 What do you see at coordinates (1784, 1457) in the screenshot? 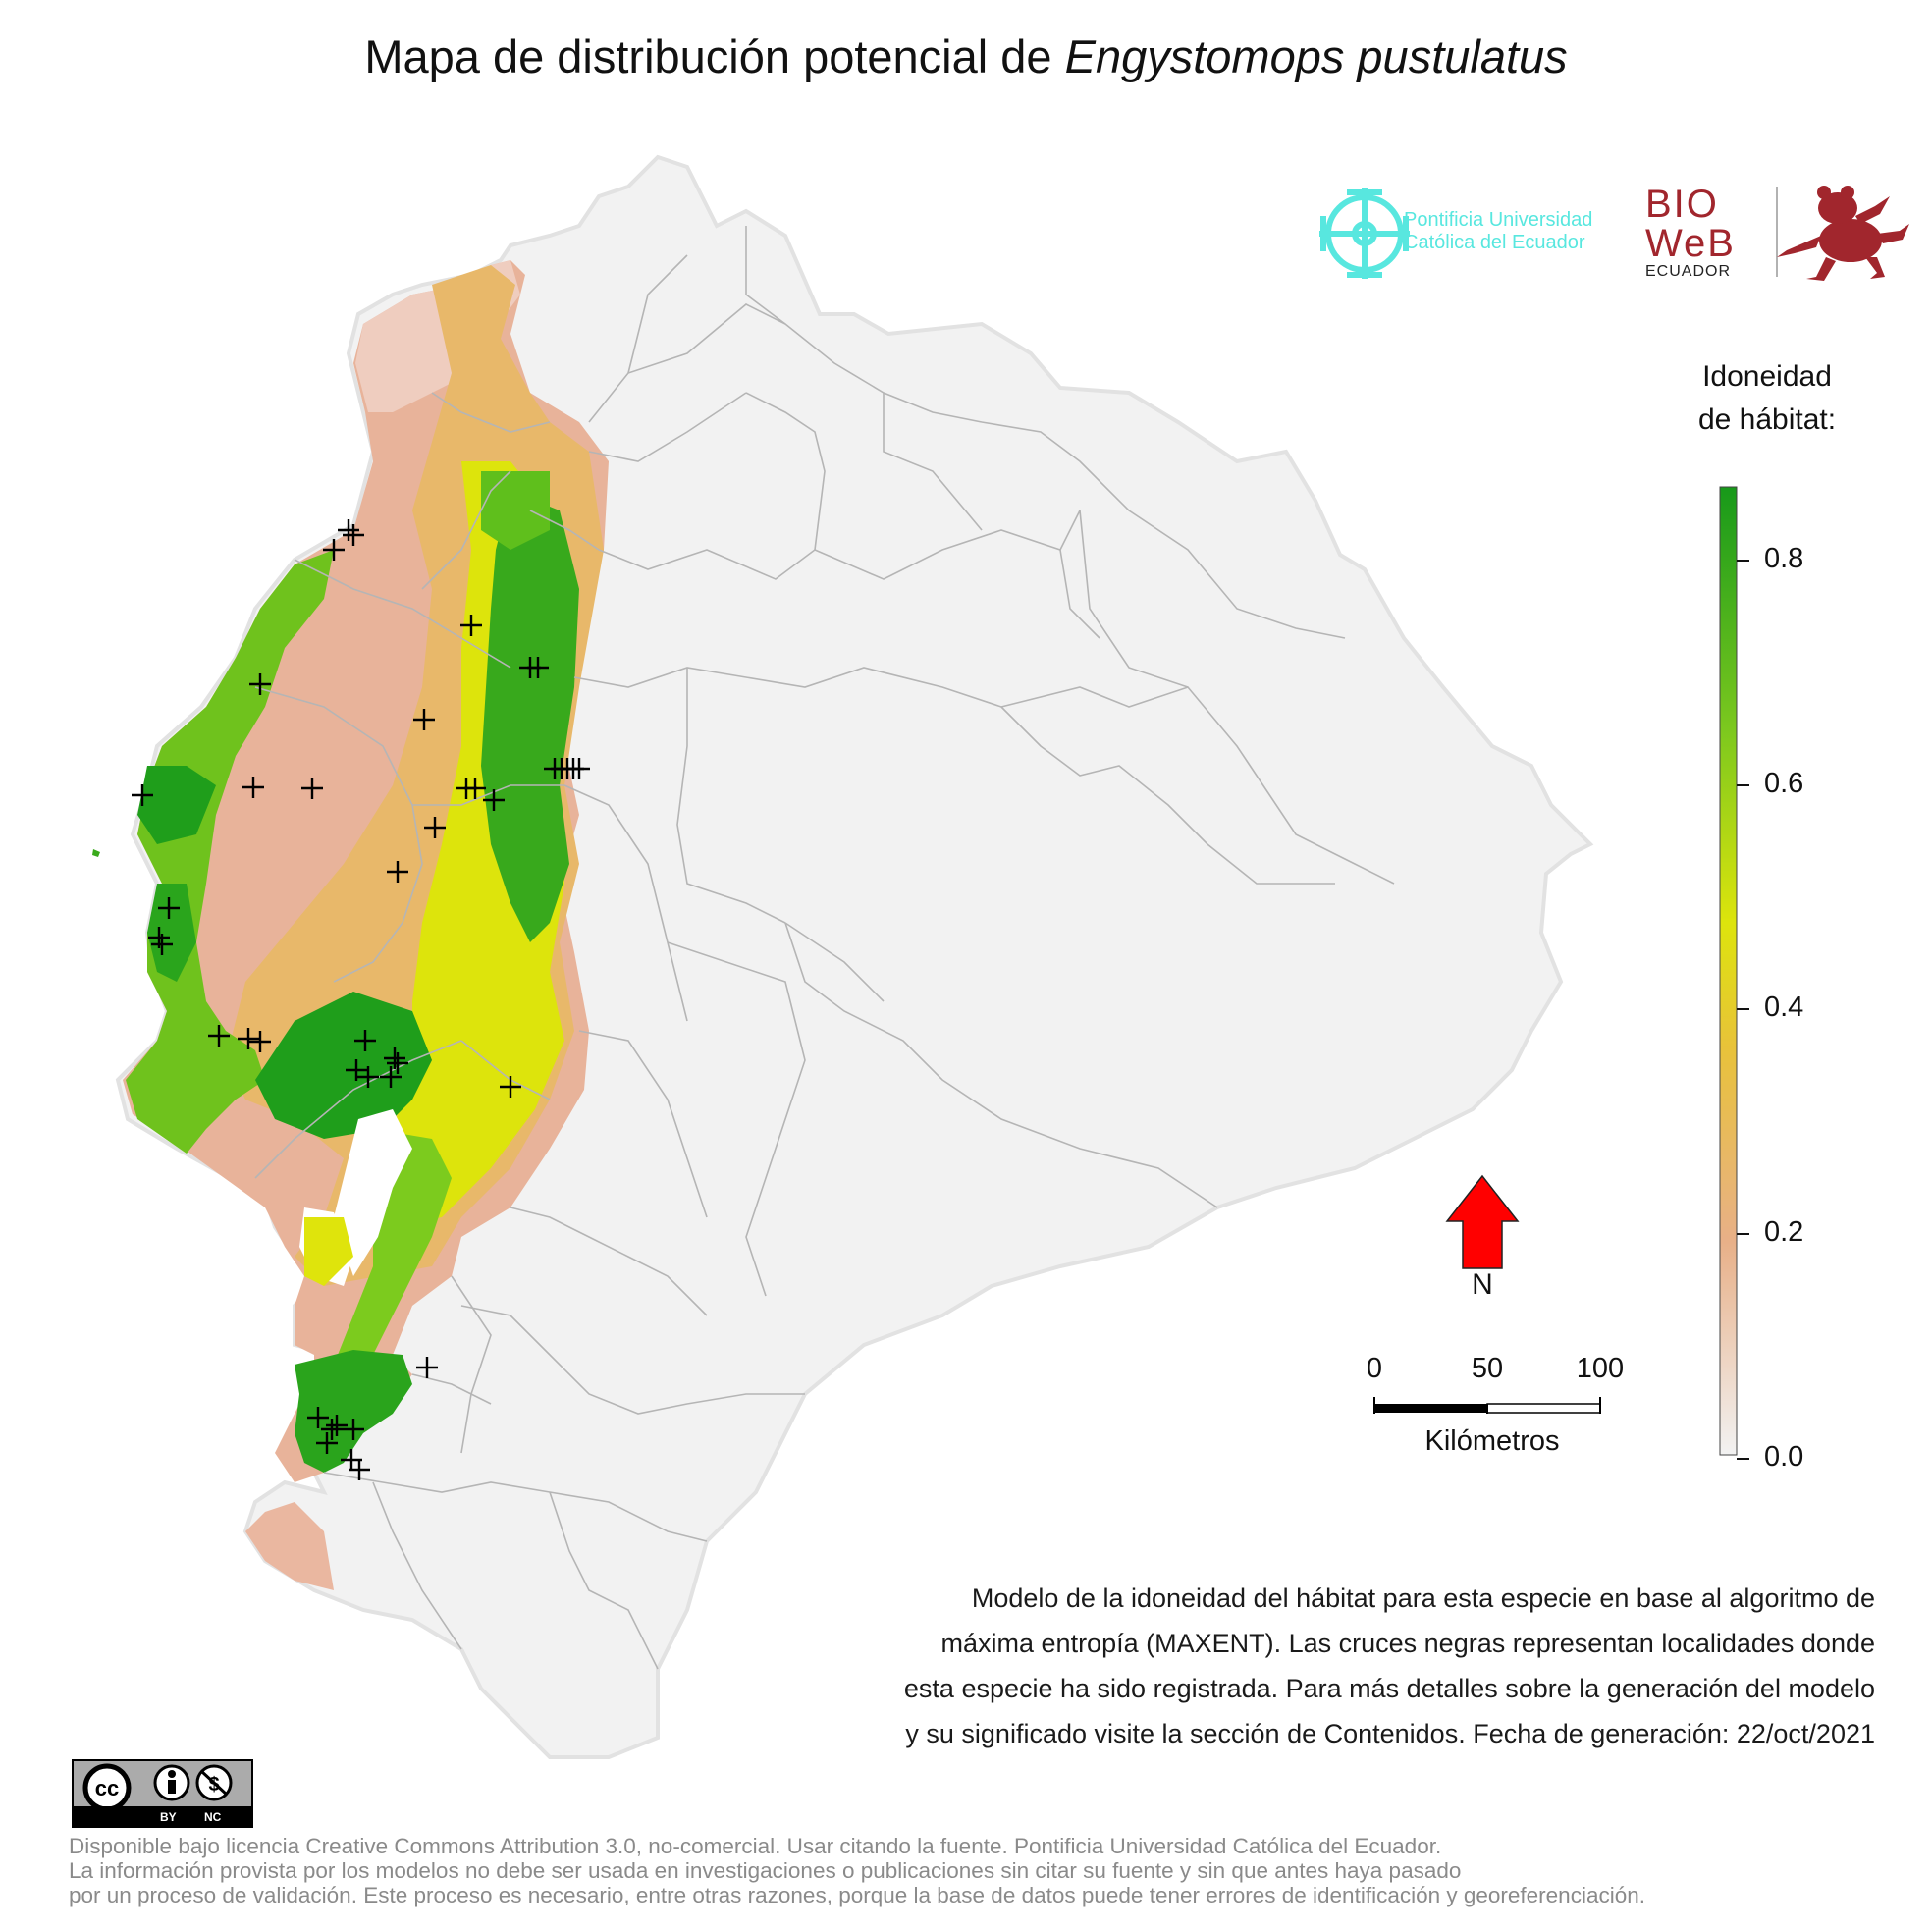
I see `legend-tick-label: 0.0` at bounding box center [1784, 1457].